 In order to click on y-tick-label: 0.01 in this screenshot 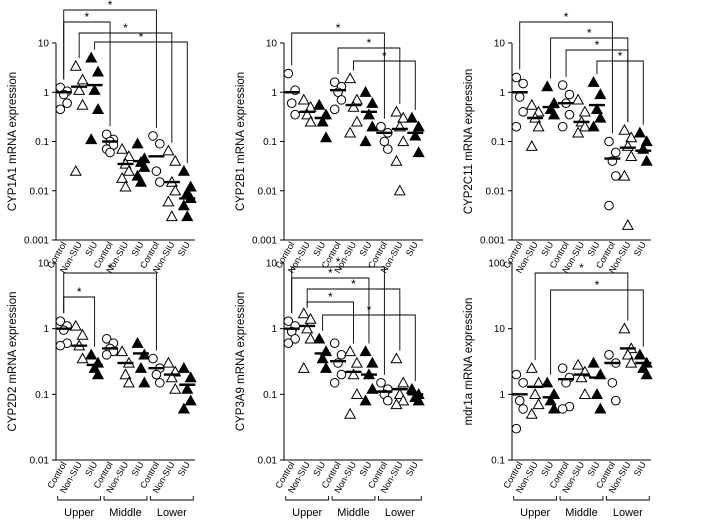, I will do `click(268, 461)`.